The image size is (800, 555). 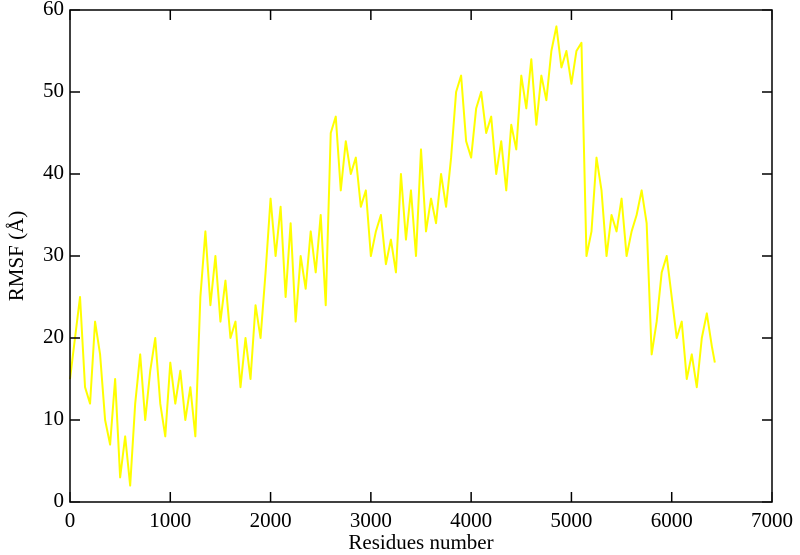 What do you see at coordinates (170, 520) in the screenshot?
I see `x-tick-label: 1000` at bounding box center [170, 520].